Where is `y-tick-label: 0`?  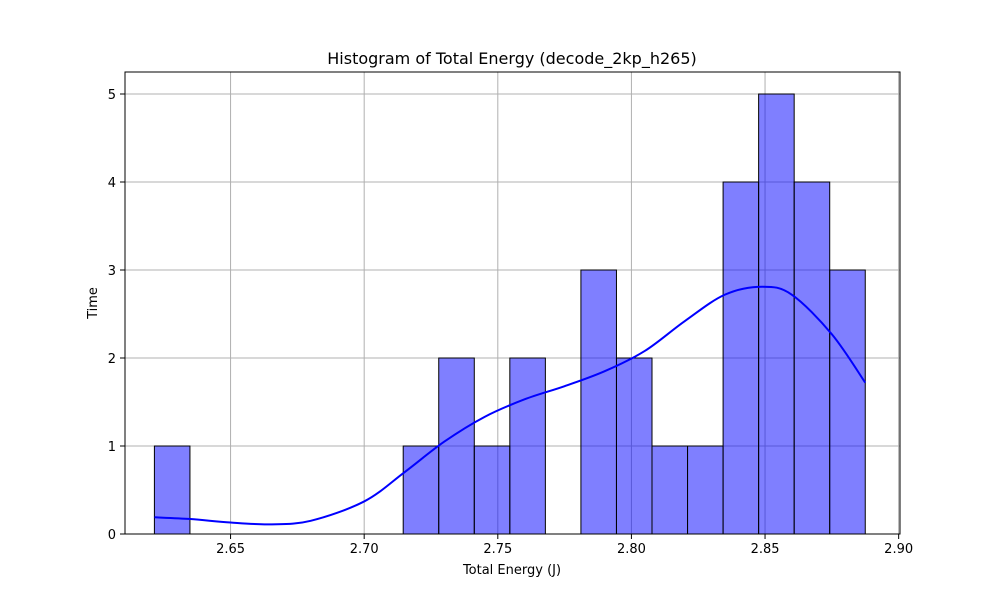 y-tick-label: 0 is located at coordinates (112, 535).